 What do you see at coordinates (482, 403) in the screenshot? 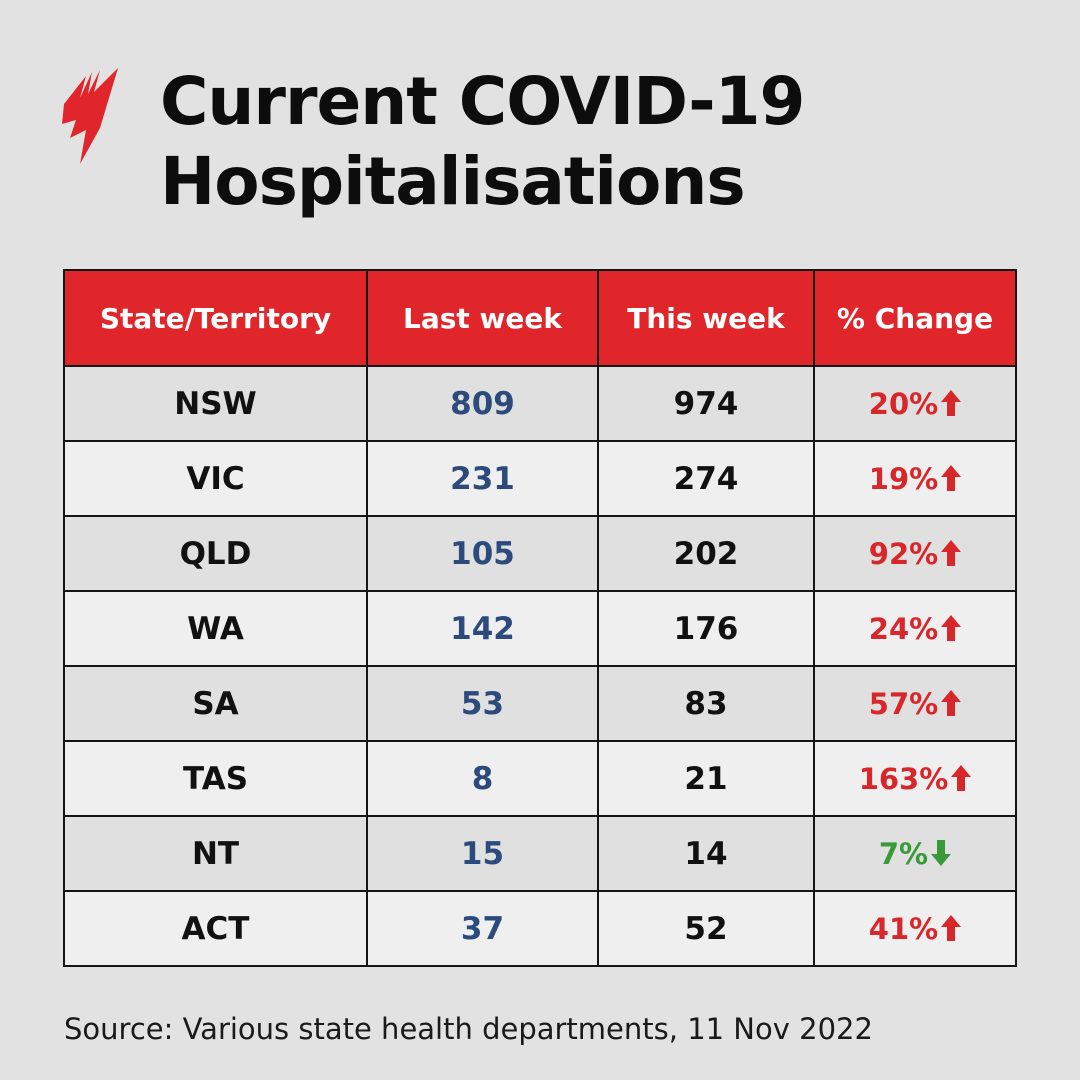
I see `cell-last-week: 809` at bounding box center [482, 403].